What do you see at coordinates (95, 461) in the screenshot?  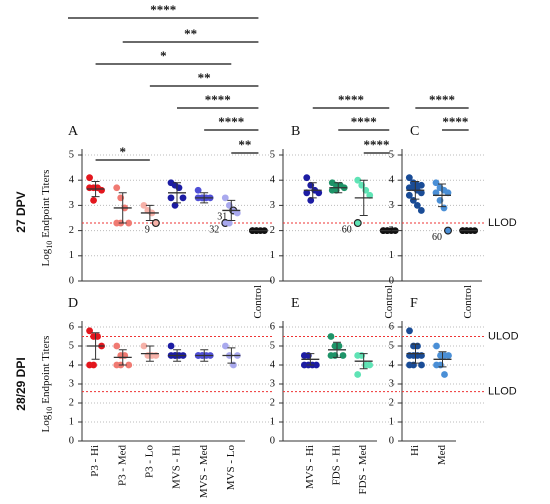 I see `x-tick-label: P3 - Hi` at bounding box center [95, 461].